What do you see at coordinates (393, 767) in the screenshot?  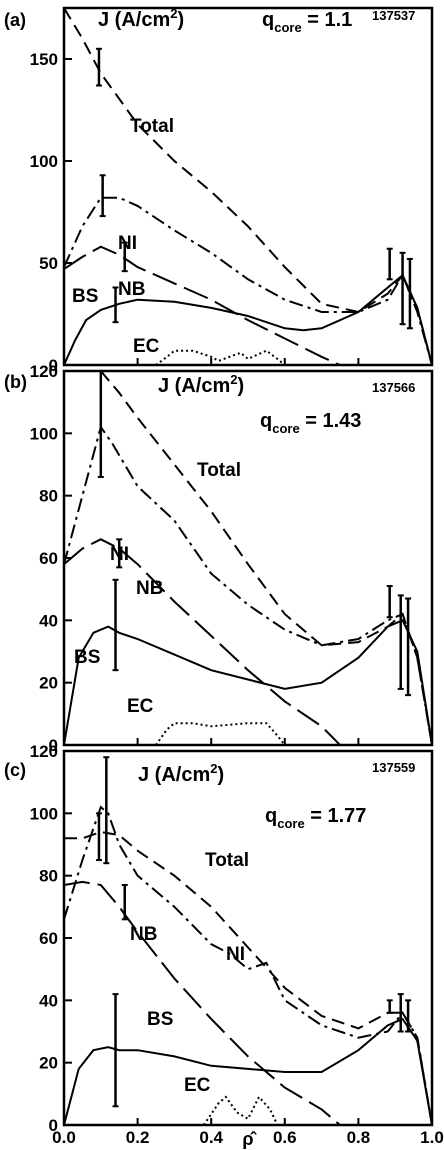 I see `shot-number: 137559` at bounding box center [393, 767].